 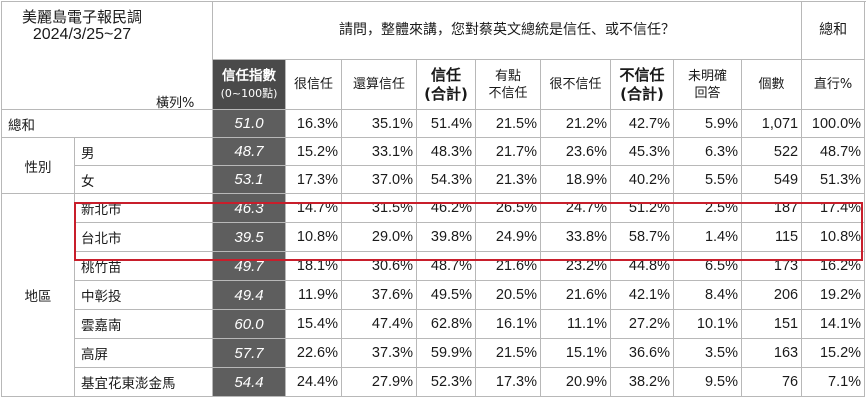 What do you see at coordinates (642, 74) in the screenshot?
I see `distrust-total-header-line1: 不信任` at bounding box center [642, 74].